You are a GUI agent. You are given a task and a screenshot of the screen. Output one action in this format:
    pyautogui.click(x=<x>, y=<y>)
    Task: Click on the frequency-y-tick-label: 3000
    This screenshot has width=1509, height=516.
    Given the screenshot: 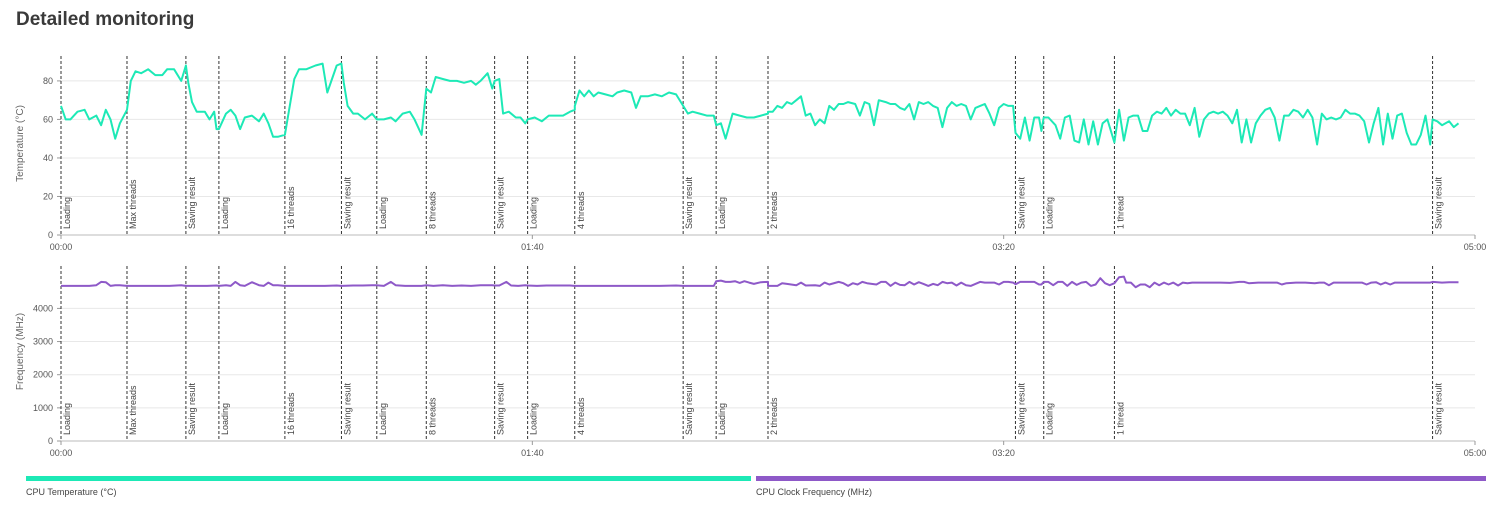 What is the action you would take?
    pyautogui.click(x=43, y=342)
    